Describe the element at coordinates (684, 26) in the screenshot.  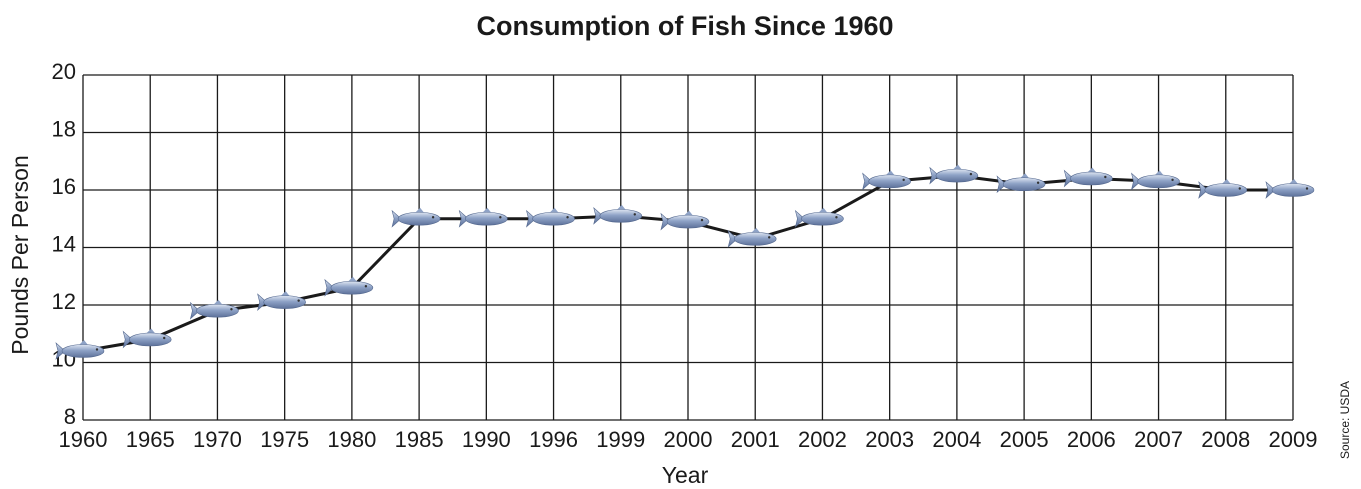
I see `chart-title: Consumption of Fish Since 1960` at that location.